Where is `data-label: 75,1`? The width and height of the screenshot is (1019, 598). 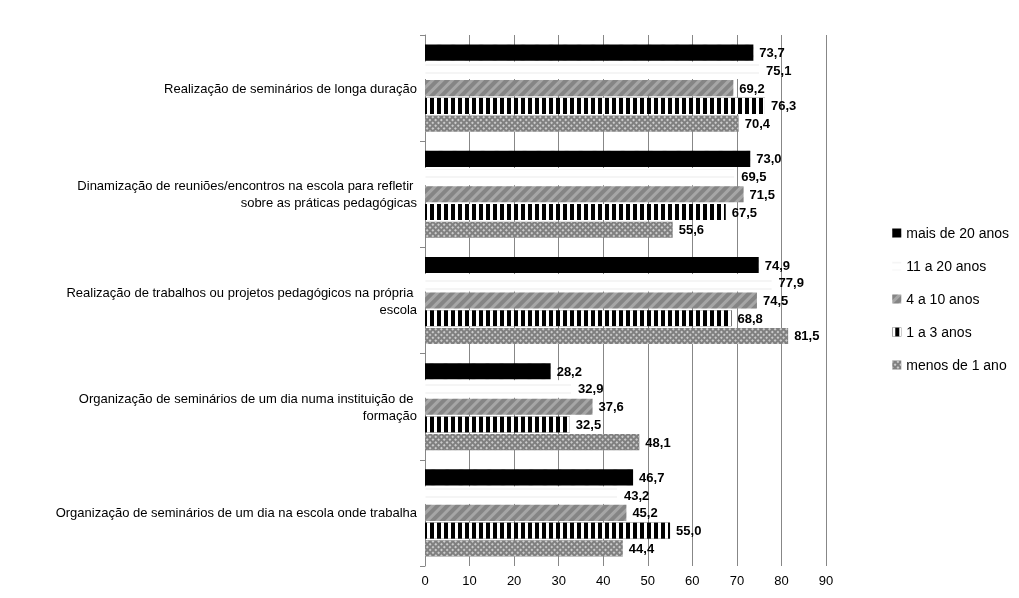 data-label: 75,1 is located at coordinates (779, 70).